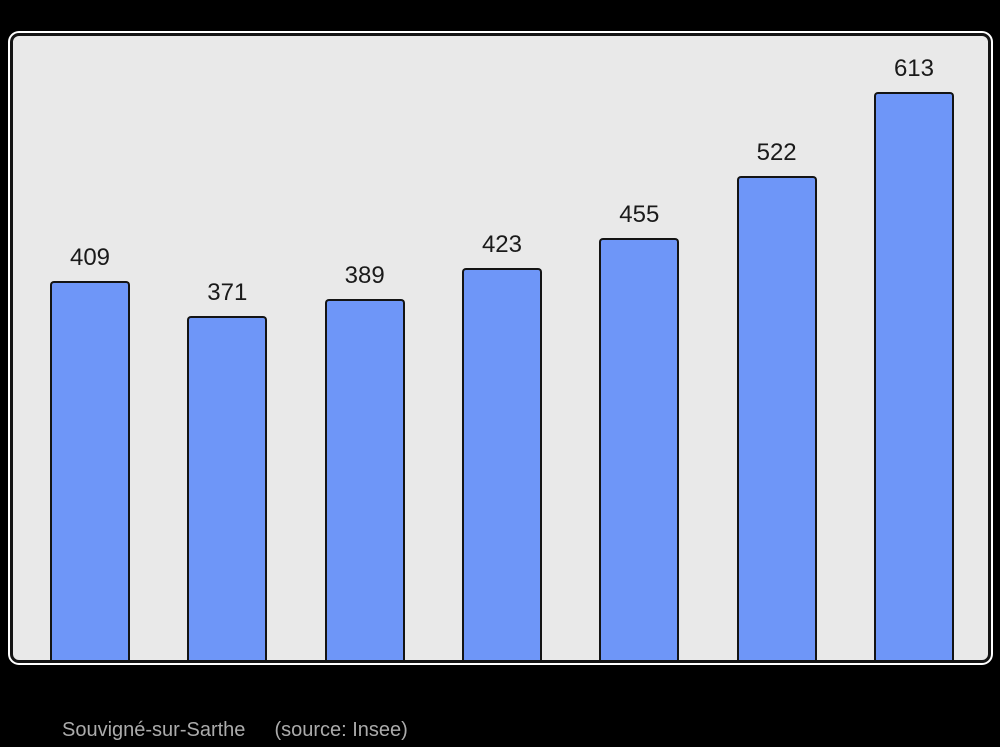  What do you see at coordinates (154, 730) in the screenshot?
I see `caption-title: Souvigné-sur-Sarthe` at bounding box center [154, 730].